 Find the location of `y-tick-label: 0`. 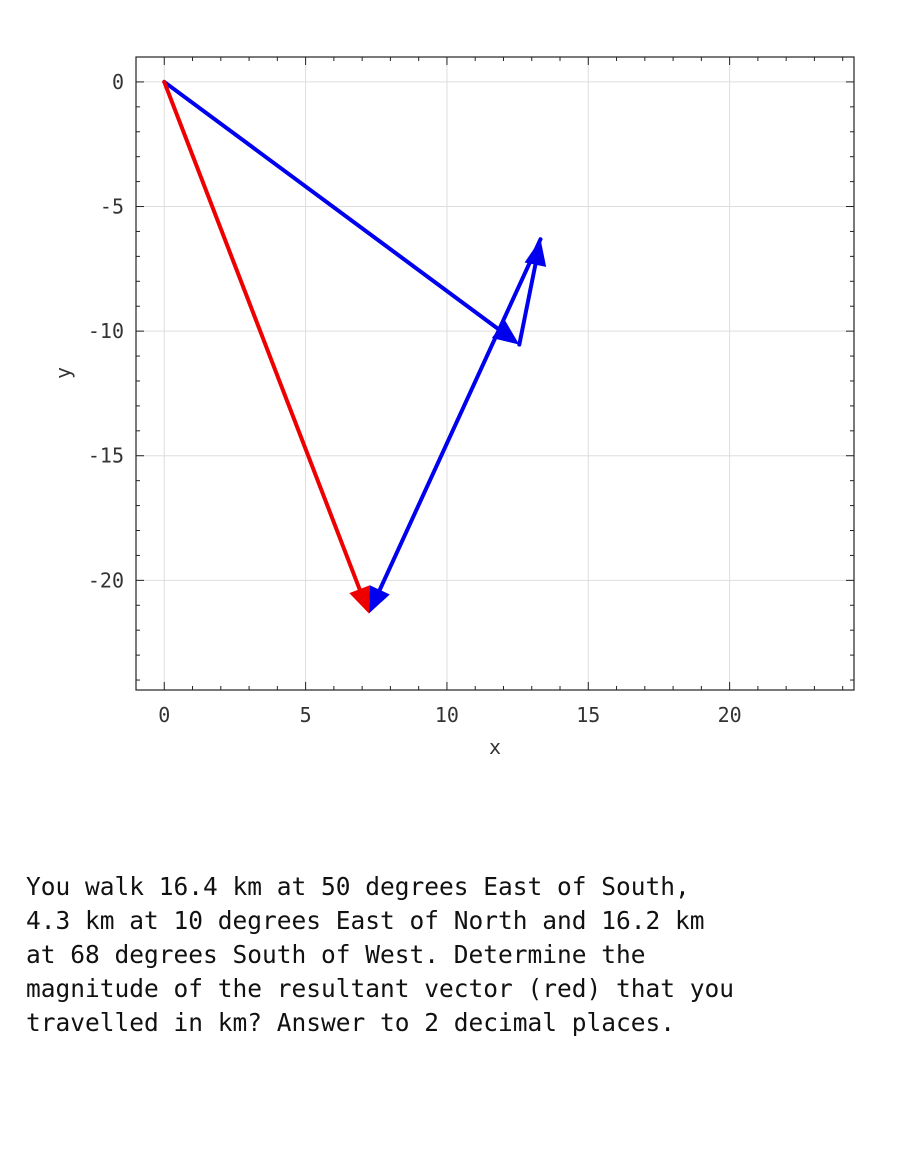

y-tick-label: 0 is located at coordinates (118, 82).